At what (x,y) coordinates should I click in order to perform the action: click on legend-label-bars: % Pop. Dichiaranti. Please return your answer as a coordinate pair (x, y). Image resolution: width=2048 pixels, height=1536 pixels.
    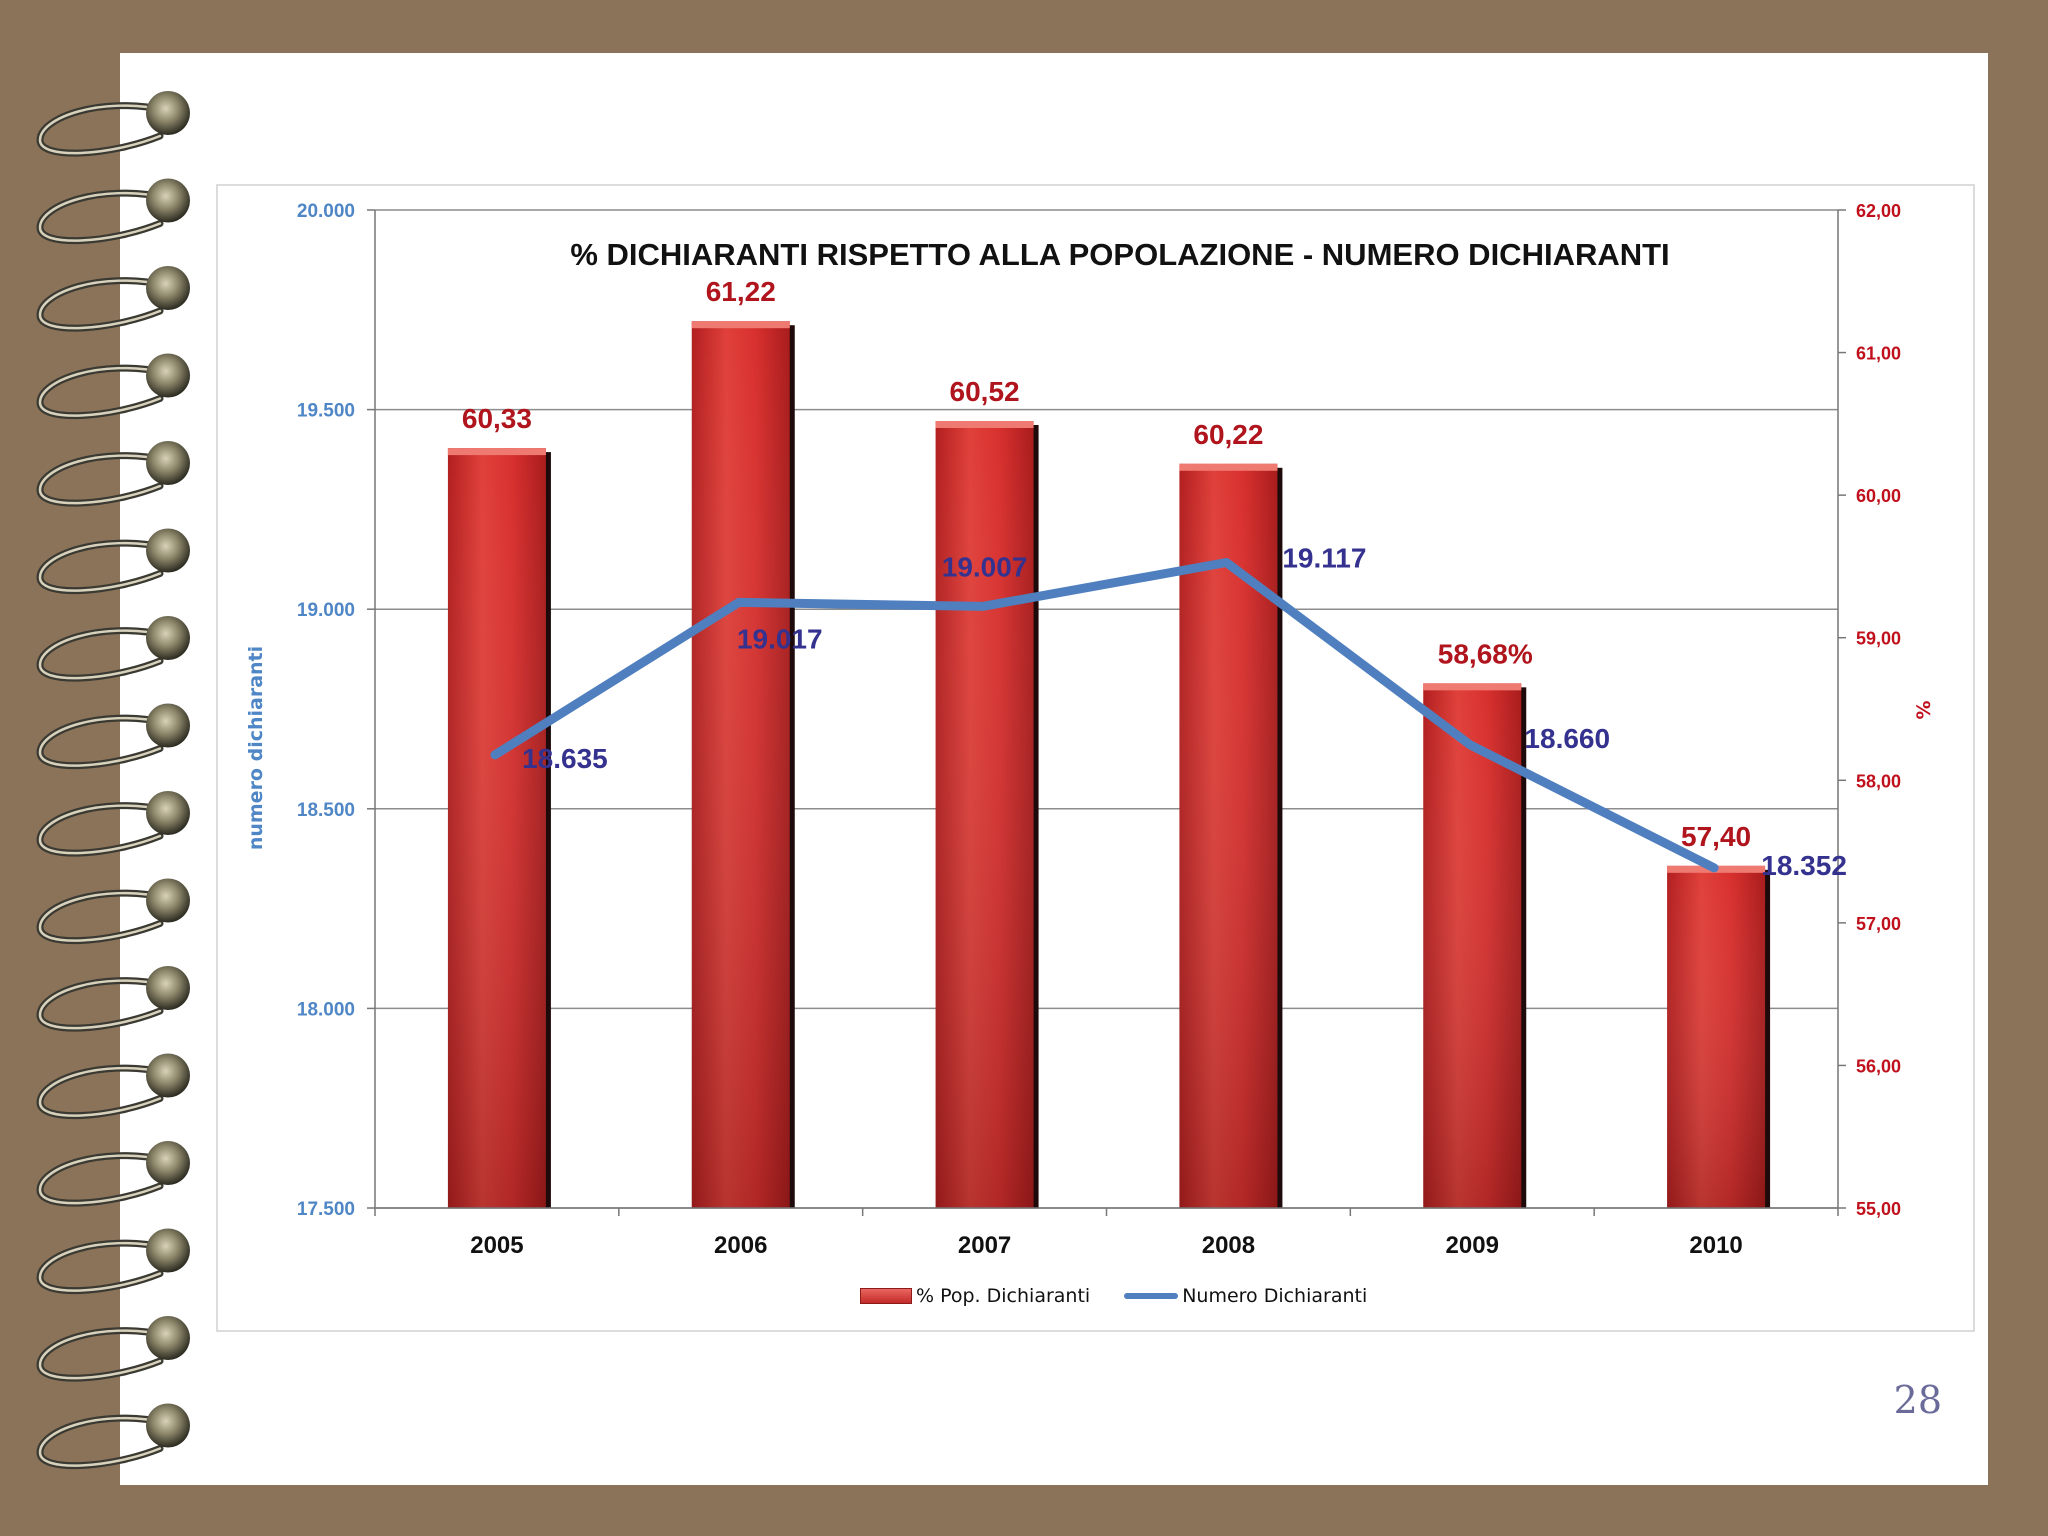
    Looking at the image, I should click on (1003, 1296).